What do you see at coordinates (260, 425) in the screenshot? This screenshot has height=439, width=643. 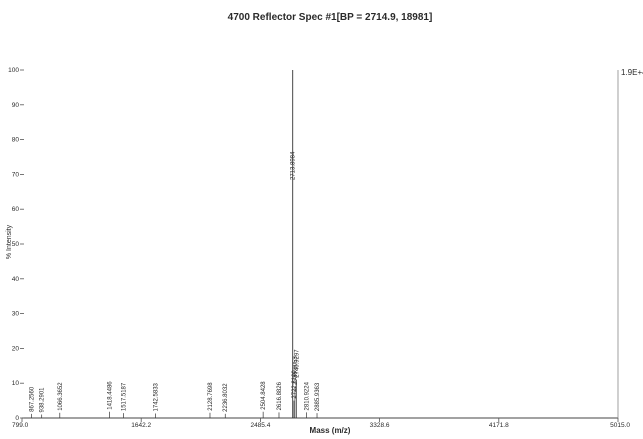 I see `x-tick-label: 2485.4` at bounding box center [260, 425].